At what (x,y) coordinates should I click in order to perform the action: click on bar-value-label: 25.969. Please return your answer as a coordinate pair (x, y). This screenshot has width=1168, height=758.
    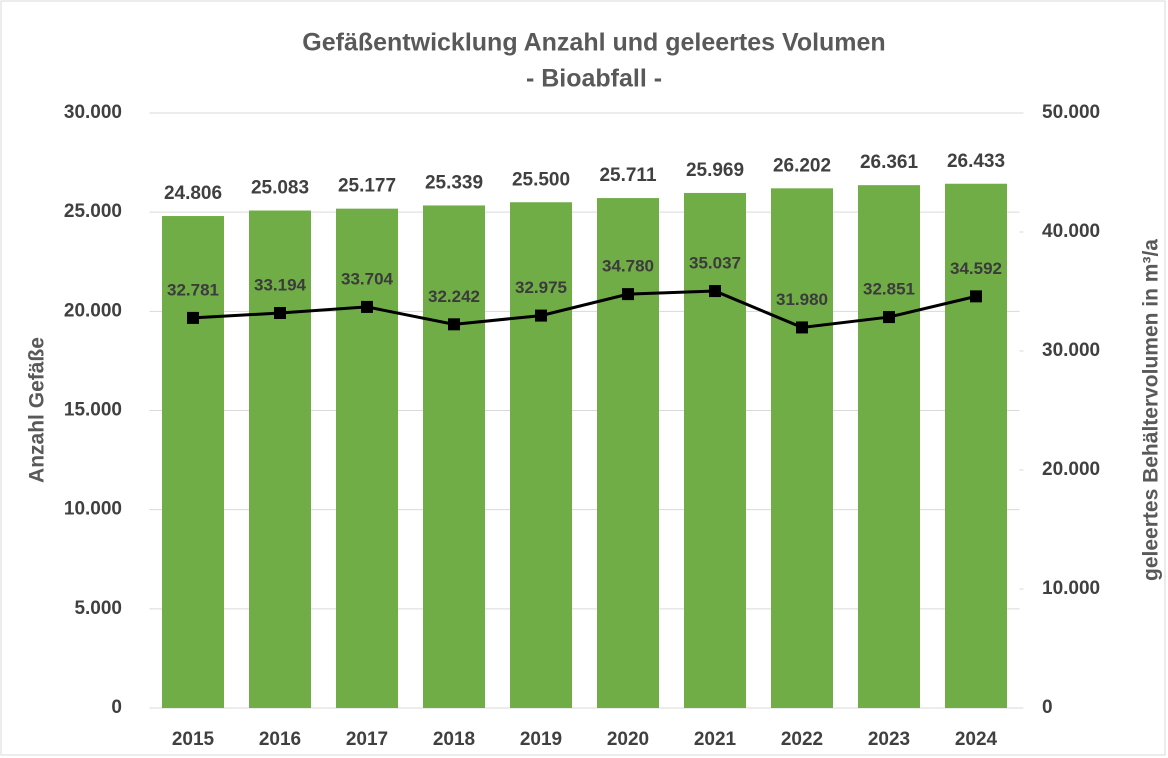
    Looking at the image, I should click on (715, 170).